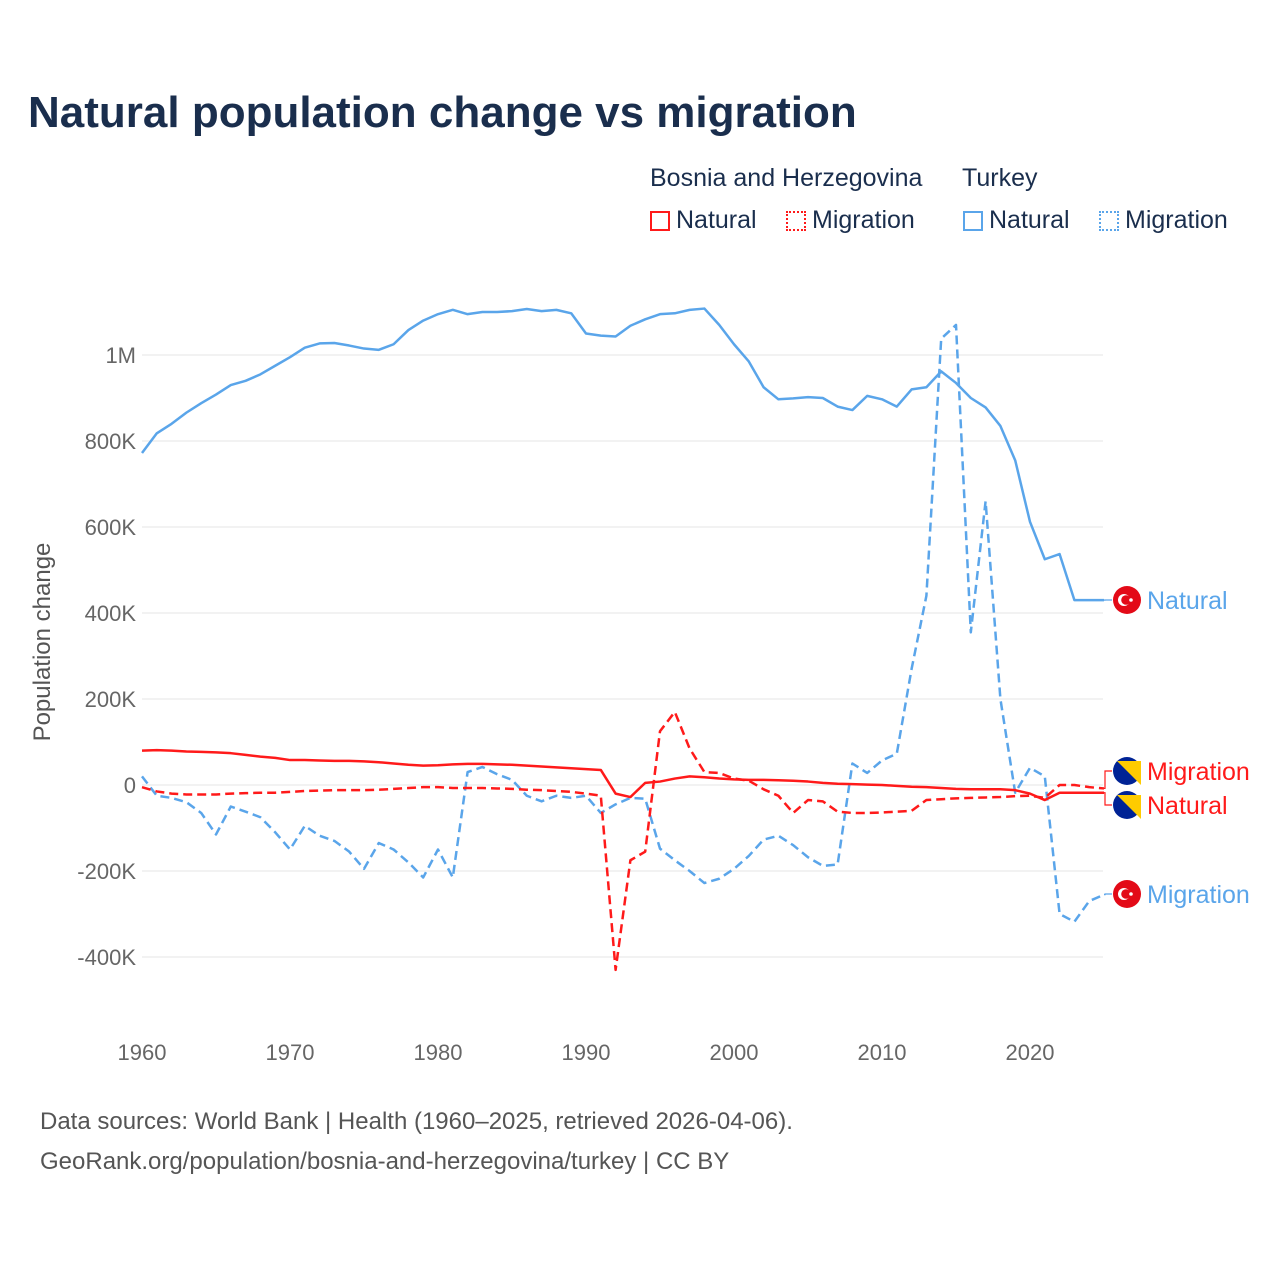 Image resolution: width=1280 pixels, height=1280 pixels. Describe the element at coordinates (106, 871) in the screenshot. I see `y-tick-label: -200K` at that location.